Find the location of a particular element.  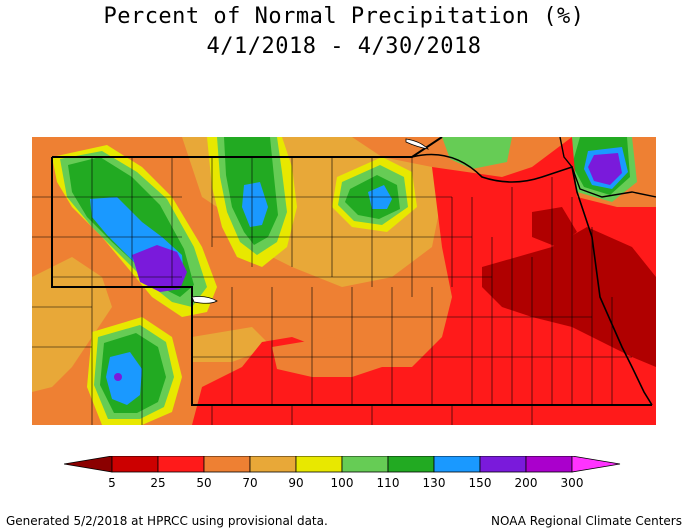

legend-tick-label: 5 is located at coordinates (112, 483).